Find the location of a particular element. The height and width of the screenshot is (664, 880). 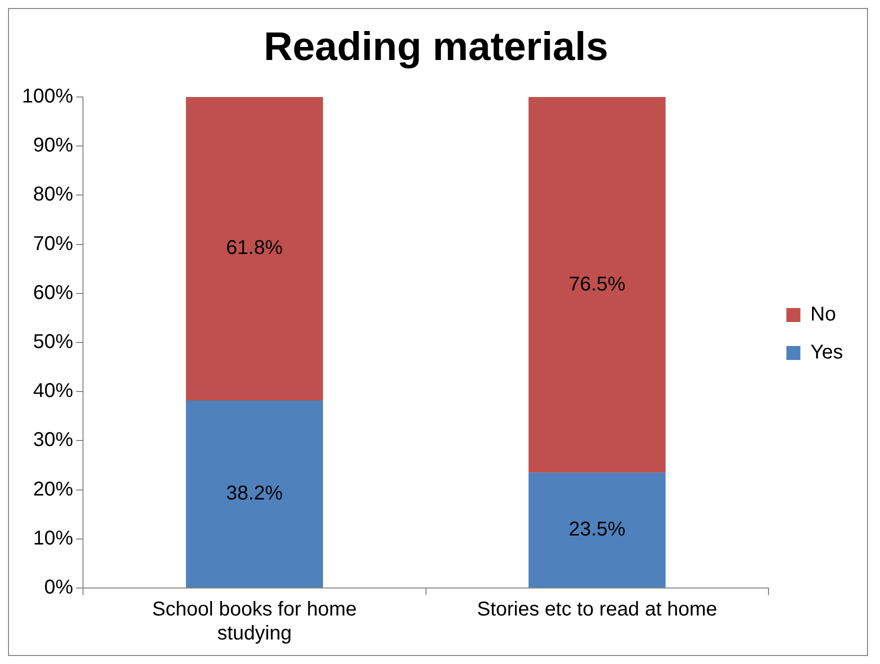

data-label: 23.5% is located at coordinates (597, 529).